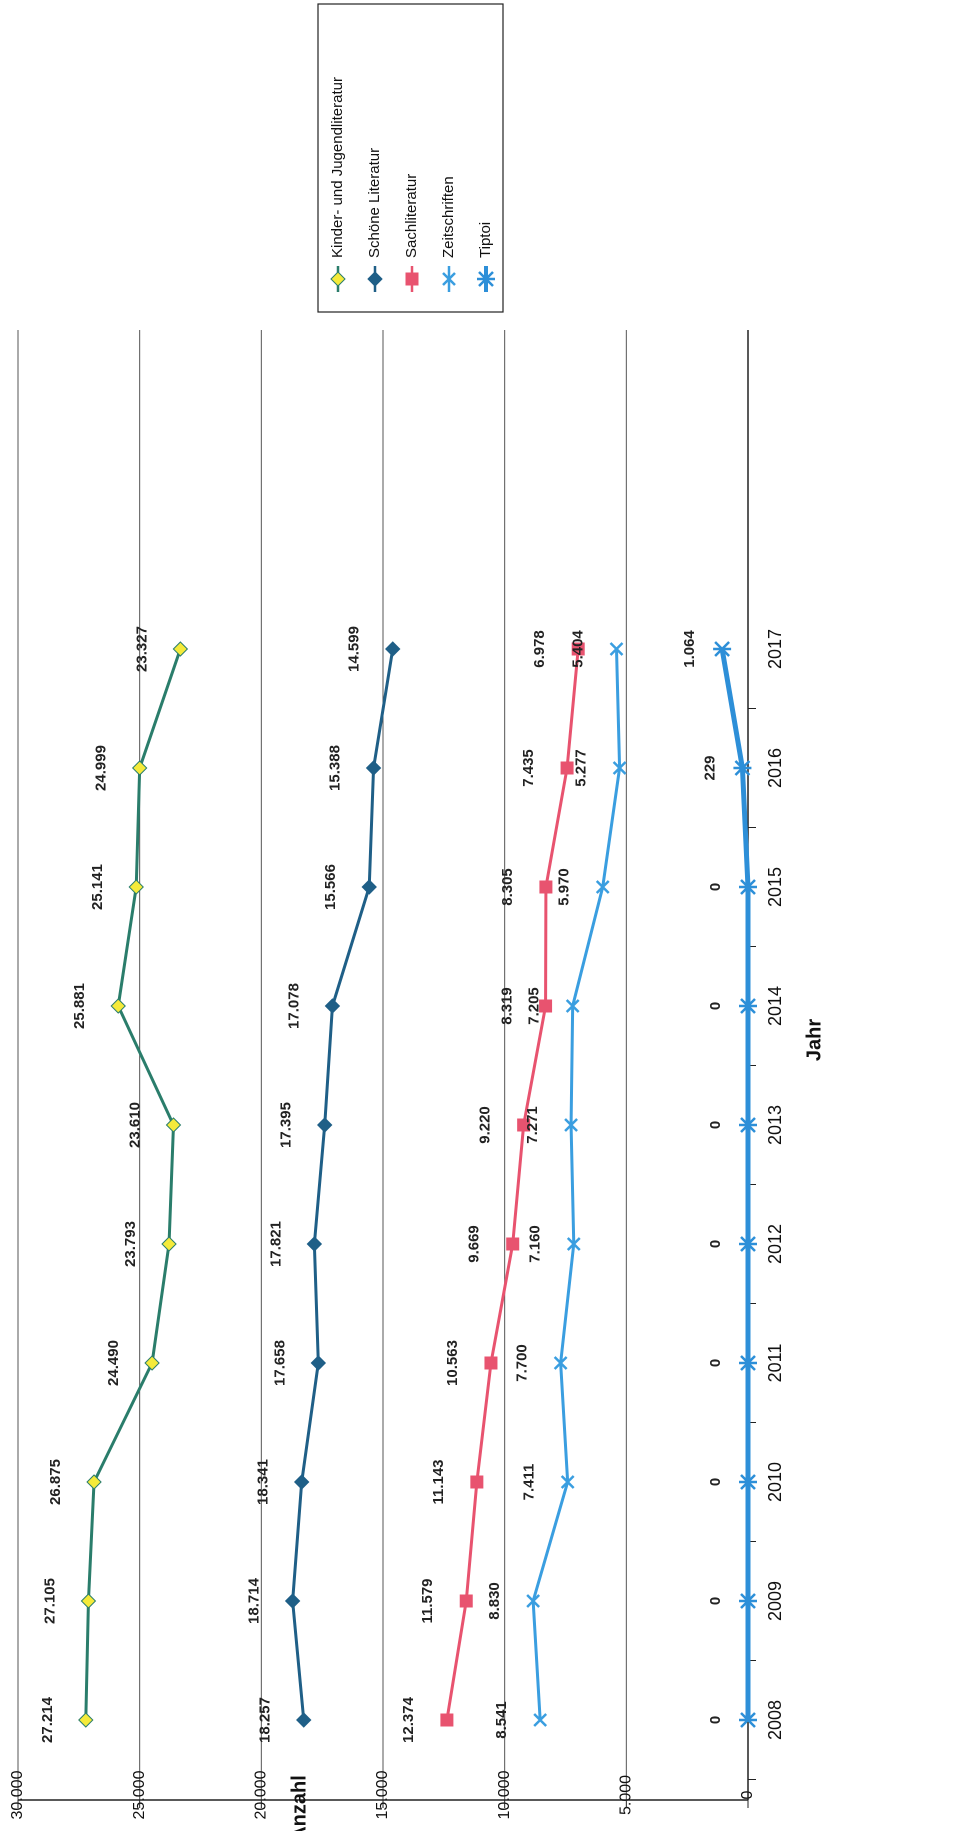 This screenshot has height=1836, width=964. Describe the element at coordinates (485, 1125) in the screenshot. I see `data-label: 9.220` at that location.